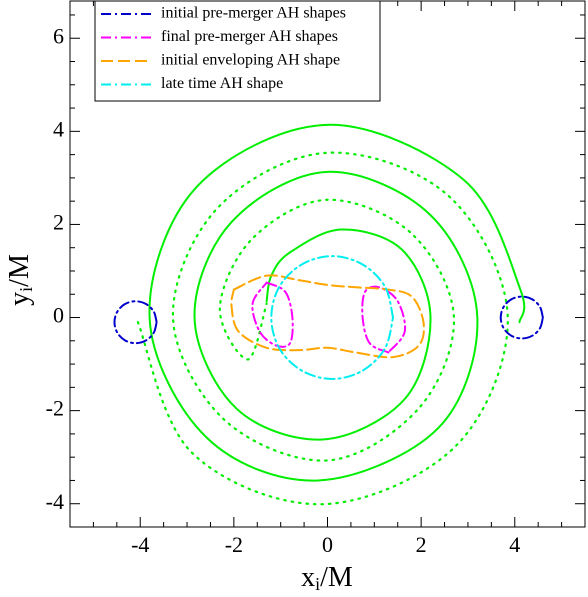 The height and width of the screenshot is (597, 588). What do you see at coordinates (514, 544) in the screenshot?
I see `x-tick-label: 4` at bounding box center [514, 544].